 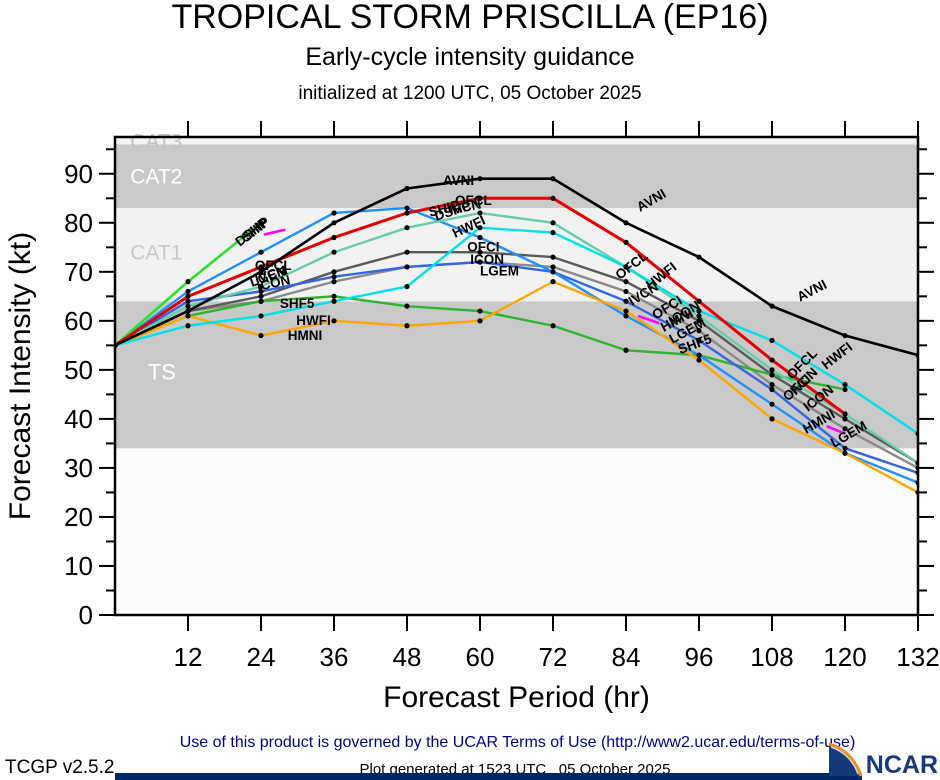 I want to click on y-tick-label-80: 80, so click(x=78, y=223).